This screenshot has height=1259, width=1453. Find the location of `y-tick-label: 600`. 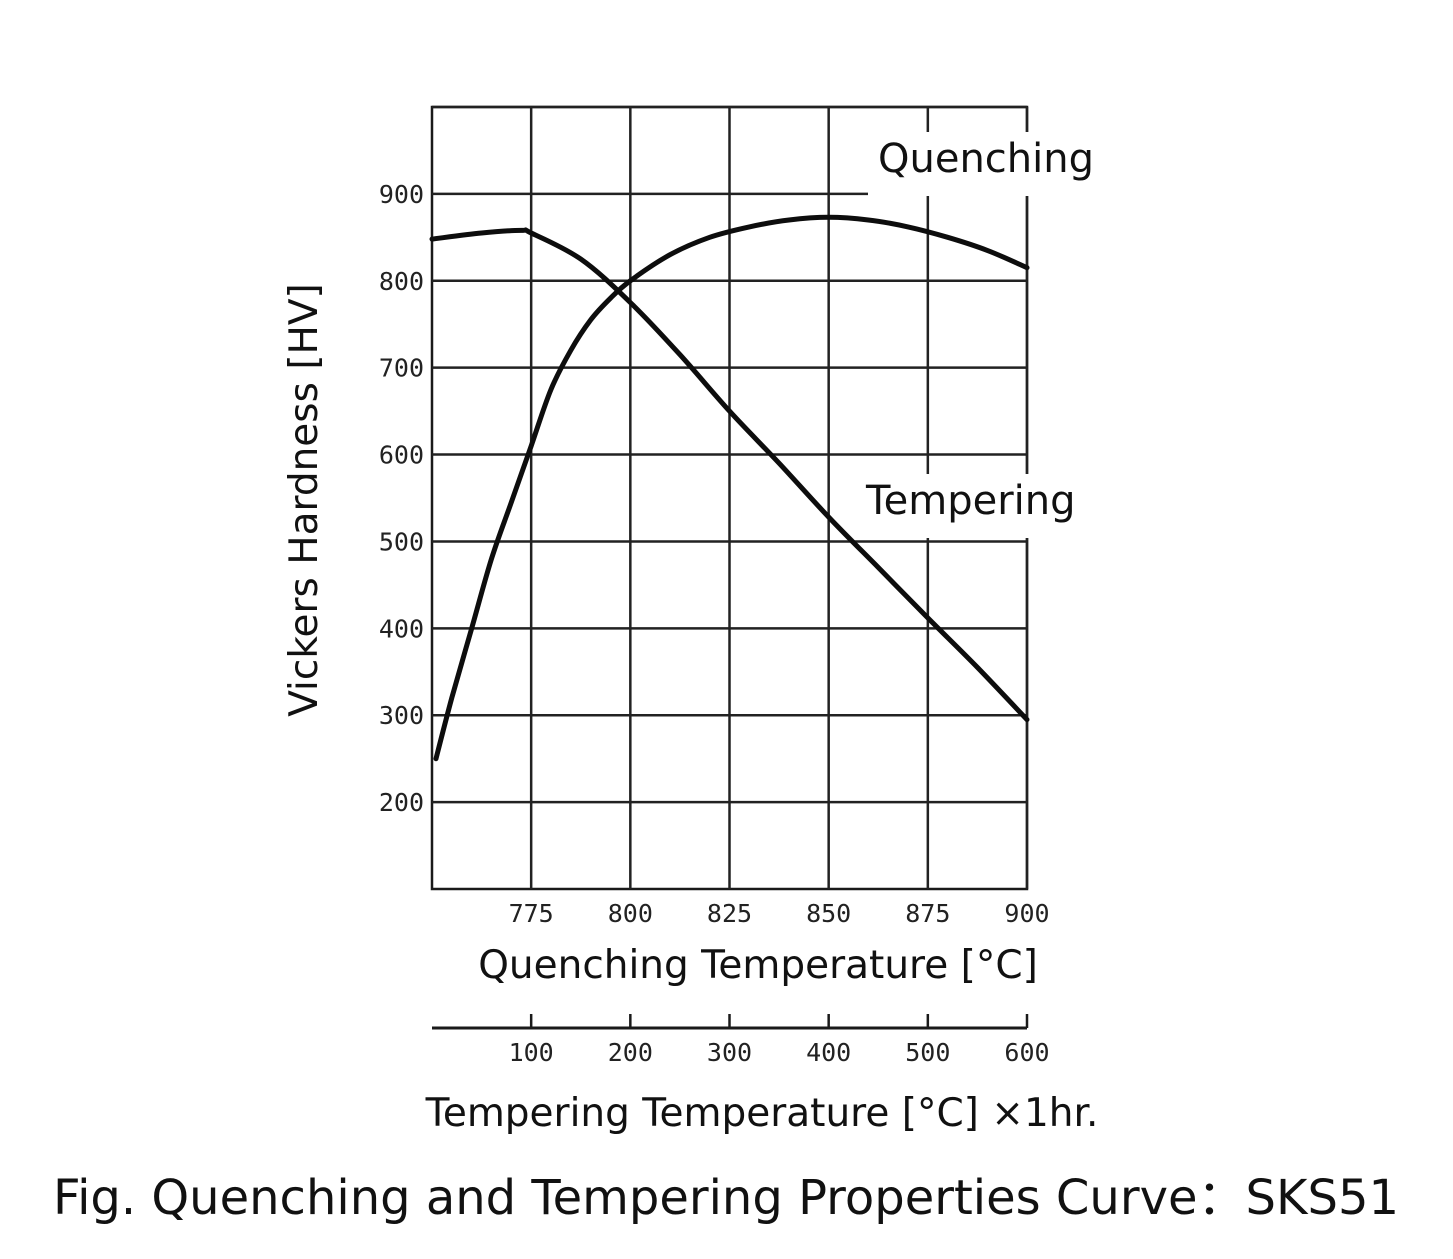

y-tick-label: 600 is located at coordinates (401, 455).